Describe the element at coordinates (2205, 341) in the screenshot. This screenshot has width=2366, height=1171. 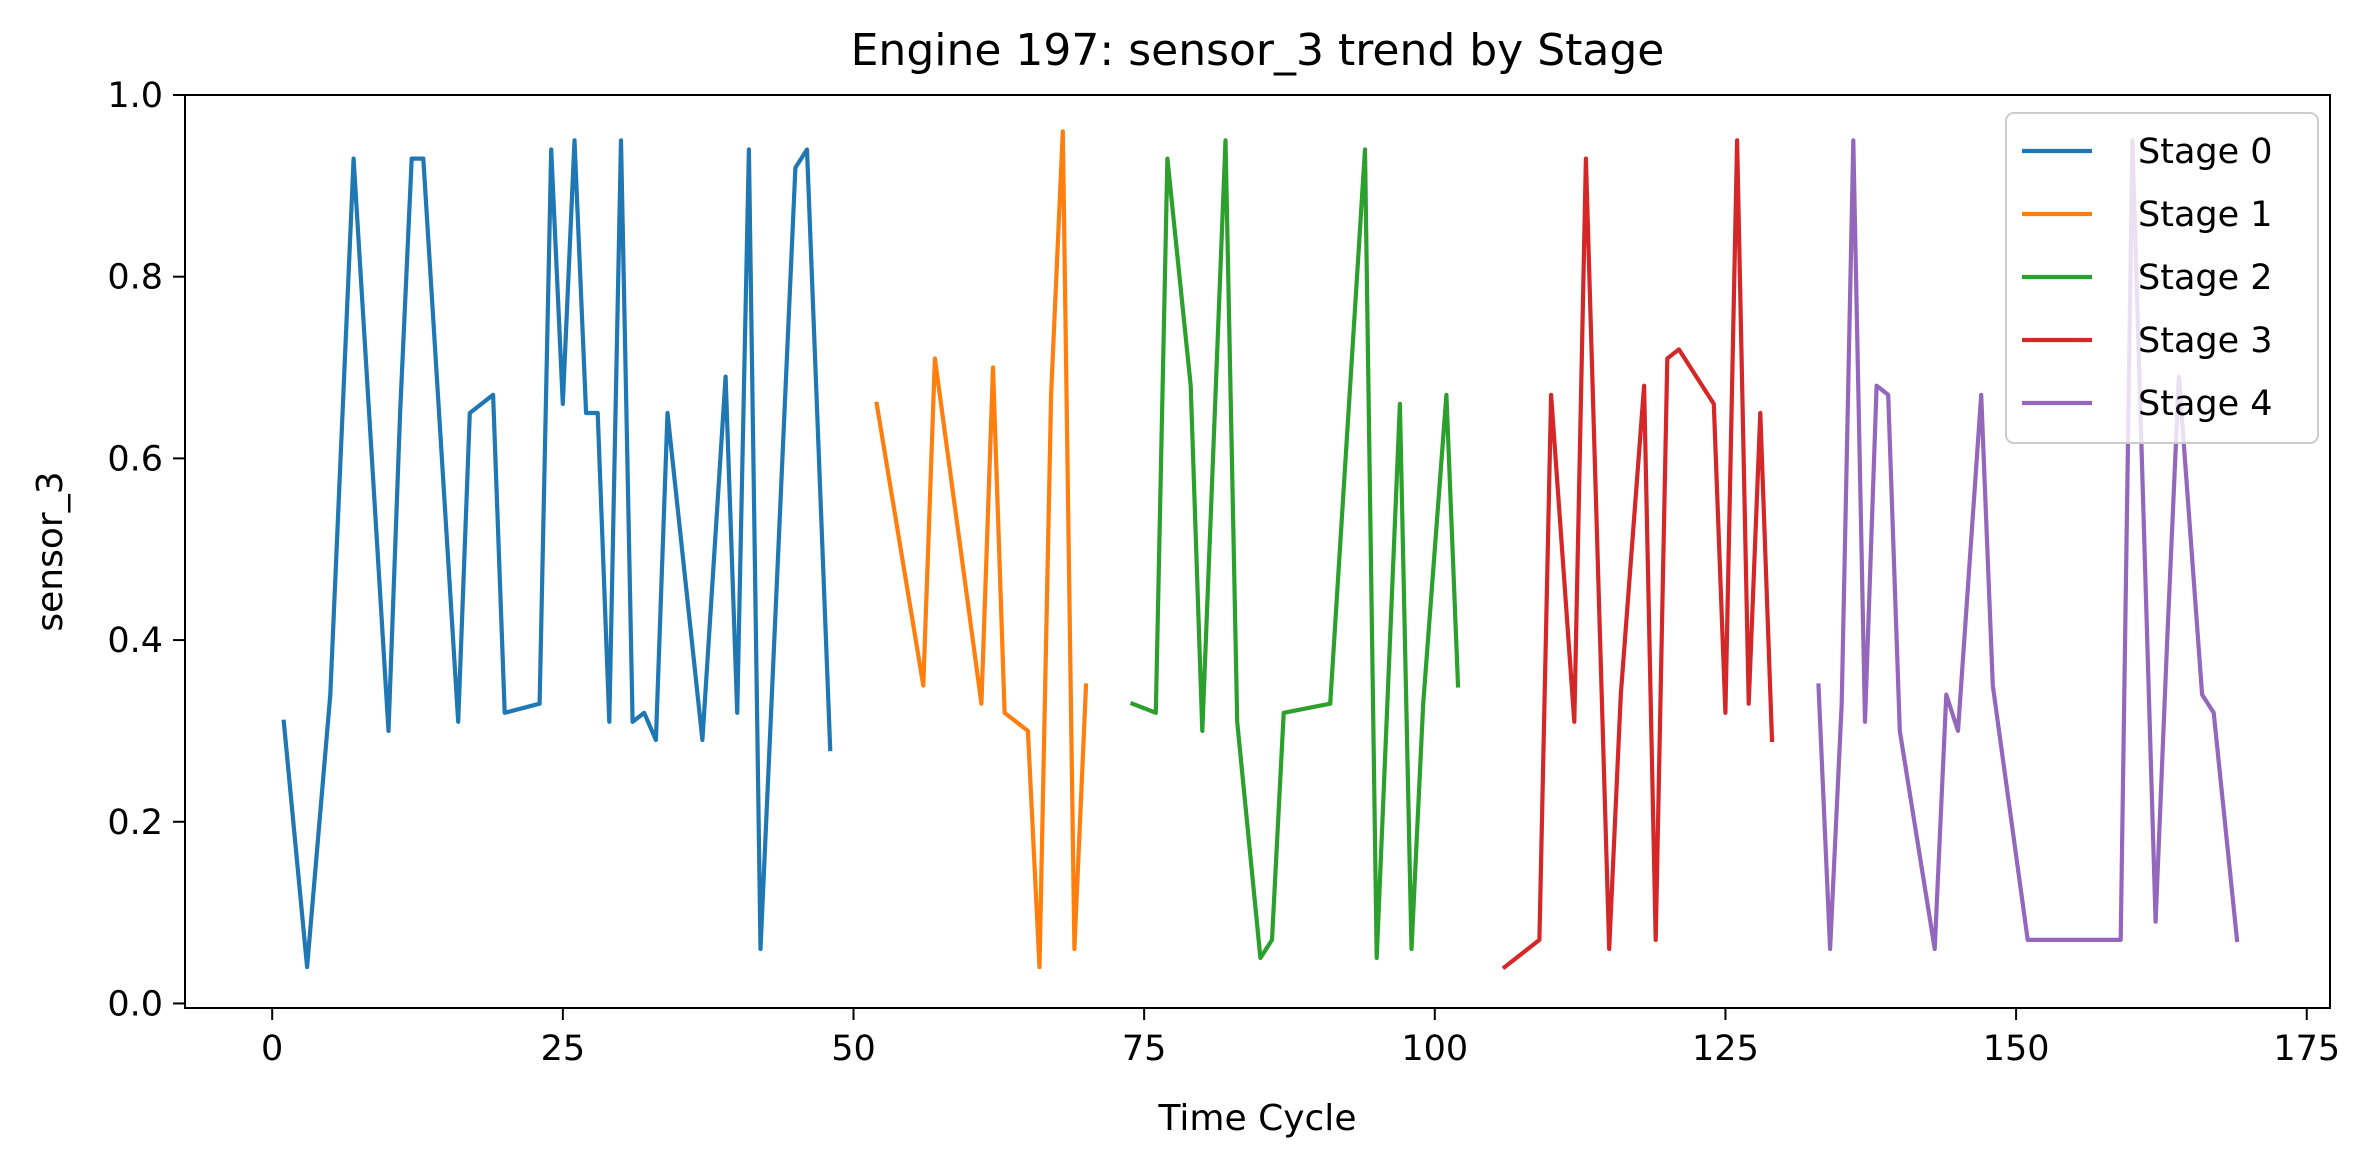
I see `legend-label: Stage 3` at that location.